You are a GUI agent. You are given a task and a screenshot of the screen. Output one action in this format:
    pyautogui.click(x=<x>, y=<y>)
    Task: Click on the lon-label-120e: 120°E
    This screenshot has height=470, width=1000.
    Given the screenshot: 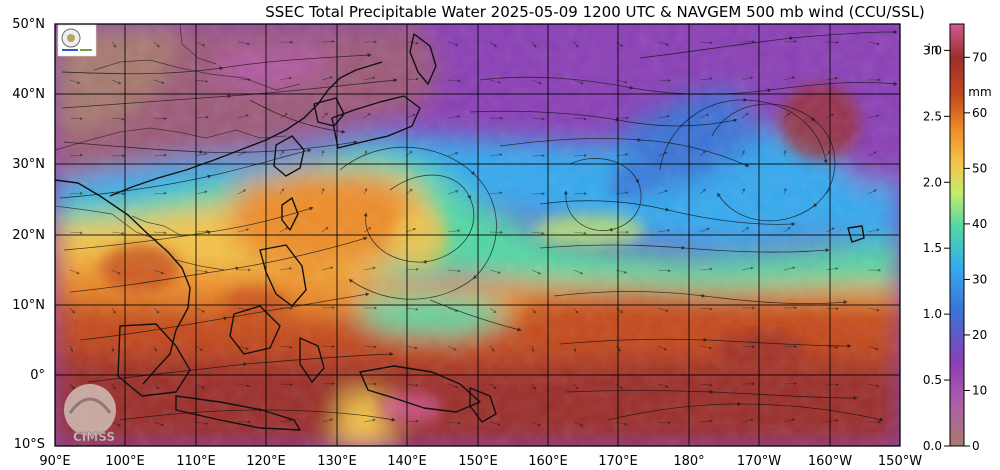 What is the action you would take?
    pyautogui.click(x=266, y=461)
    